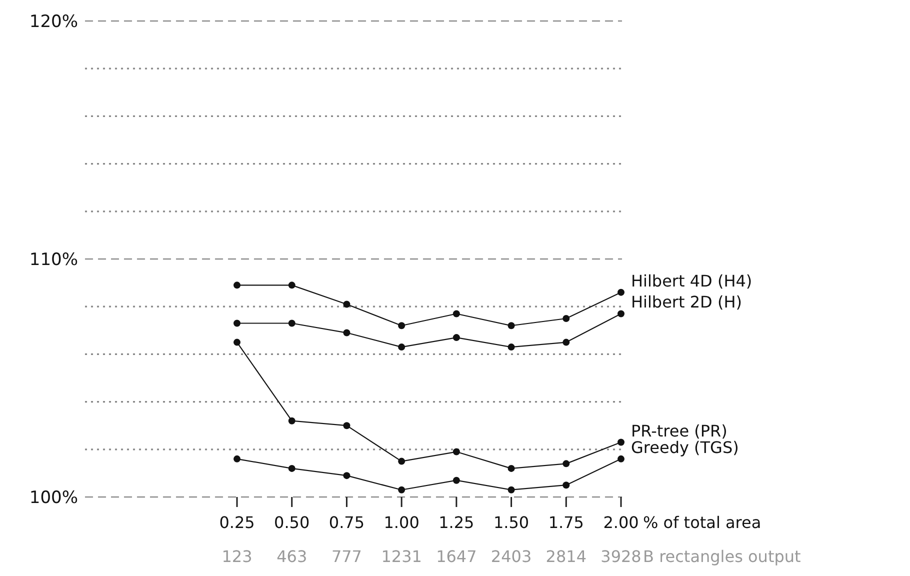  I want to click on x-tick-label: 1.25 1647, so click(456, 539).